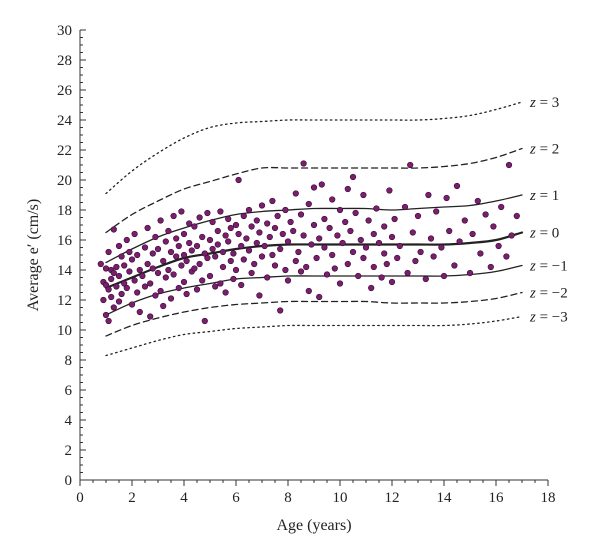  I want to click on x-tick-label: 0, so click(80, 498).